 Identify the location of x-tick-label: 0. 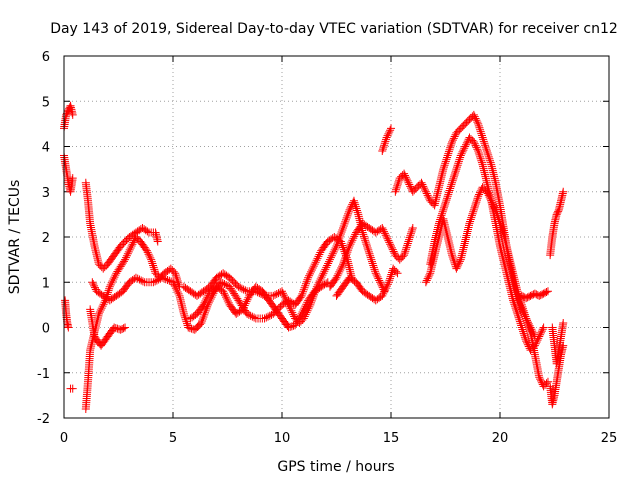
(64, 438).